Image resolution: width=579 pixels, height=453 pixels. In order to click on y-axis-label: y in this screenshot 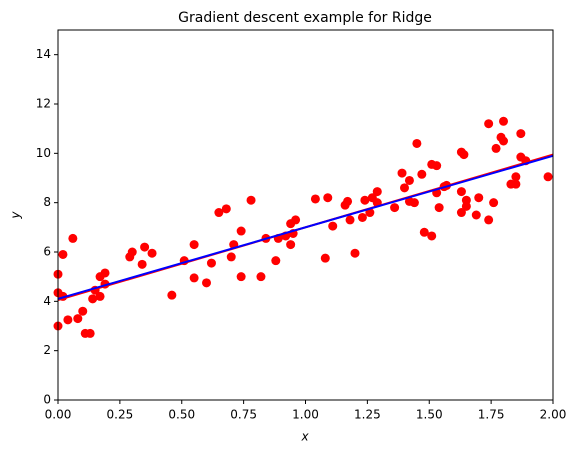, I will do `click(16, 215)`.